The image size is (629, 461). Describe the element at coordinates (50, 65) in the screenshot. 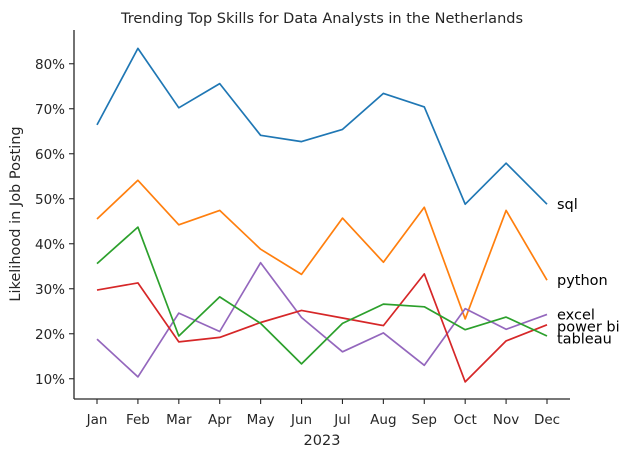

I see `y-tick-label: 80%` at that location.